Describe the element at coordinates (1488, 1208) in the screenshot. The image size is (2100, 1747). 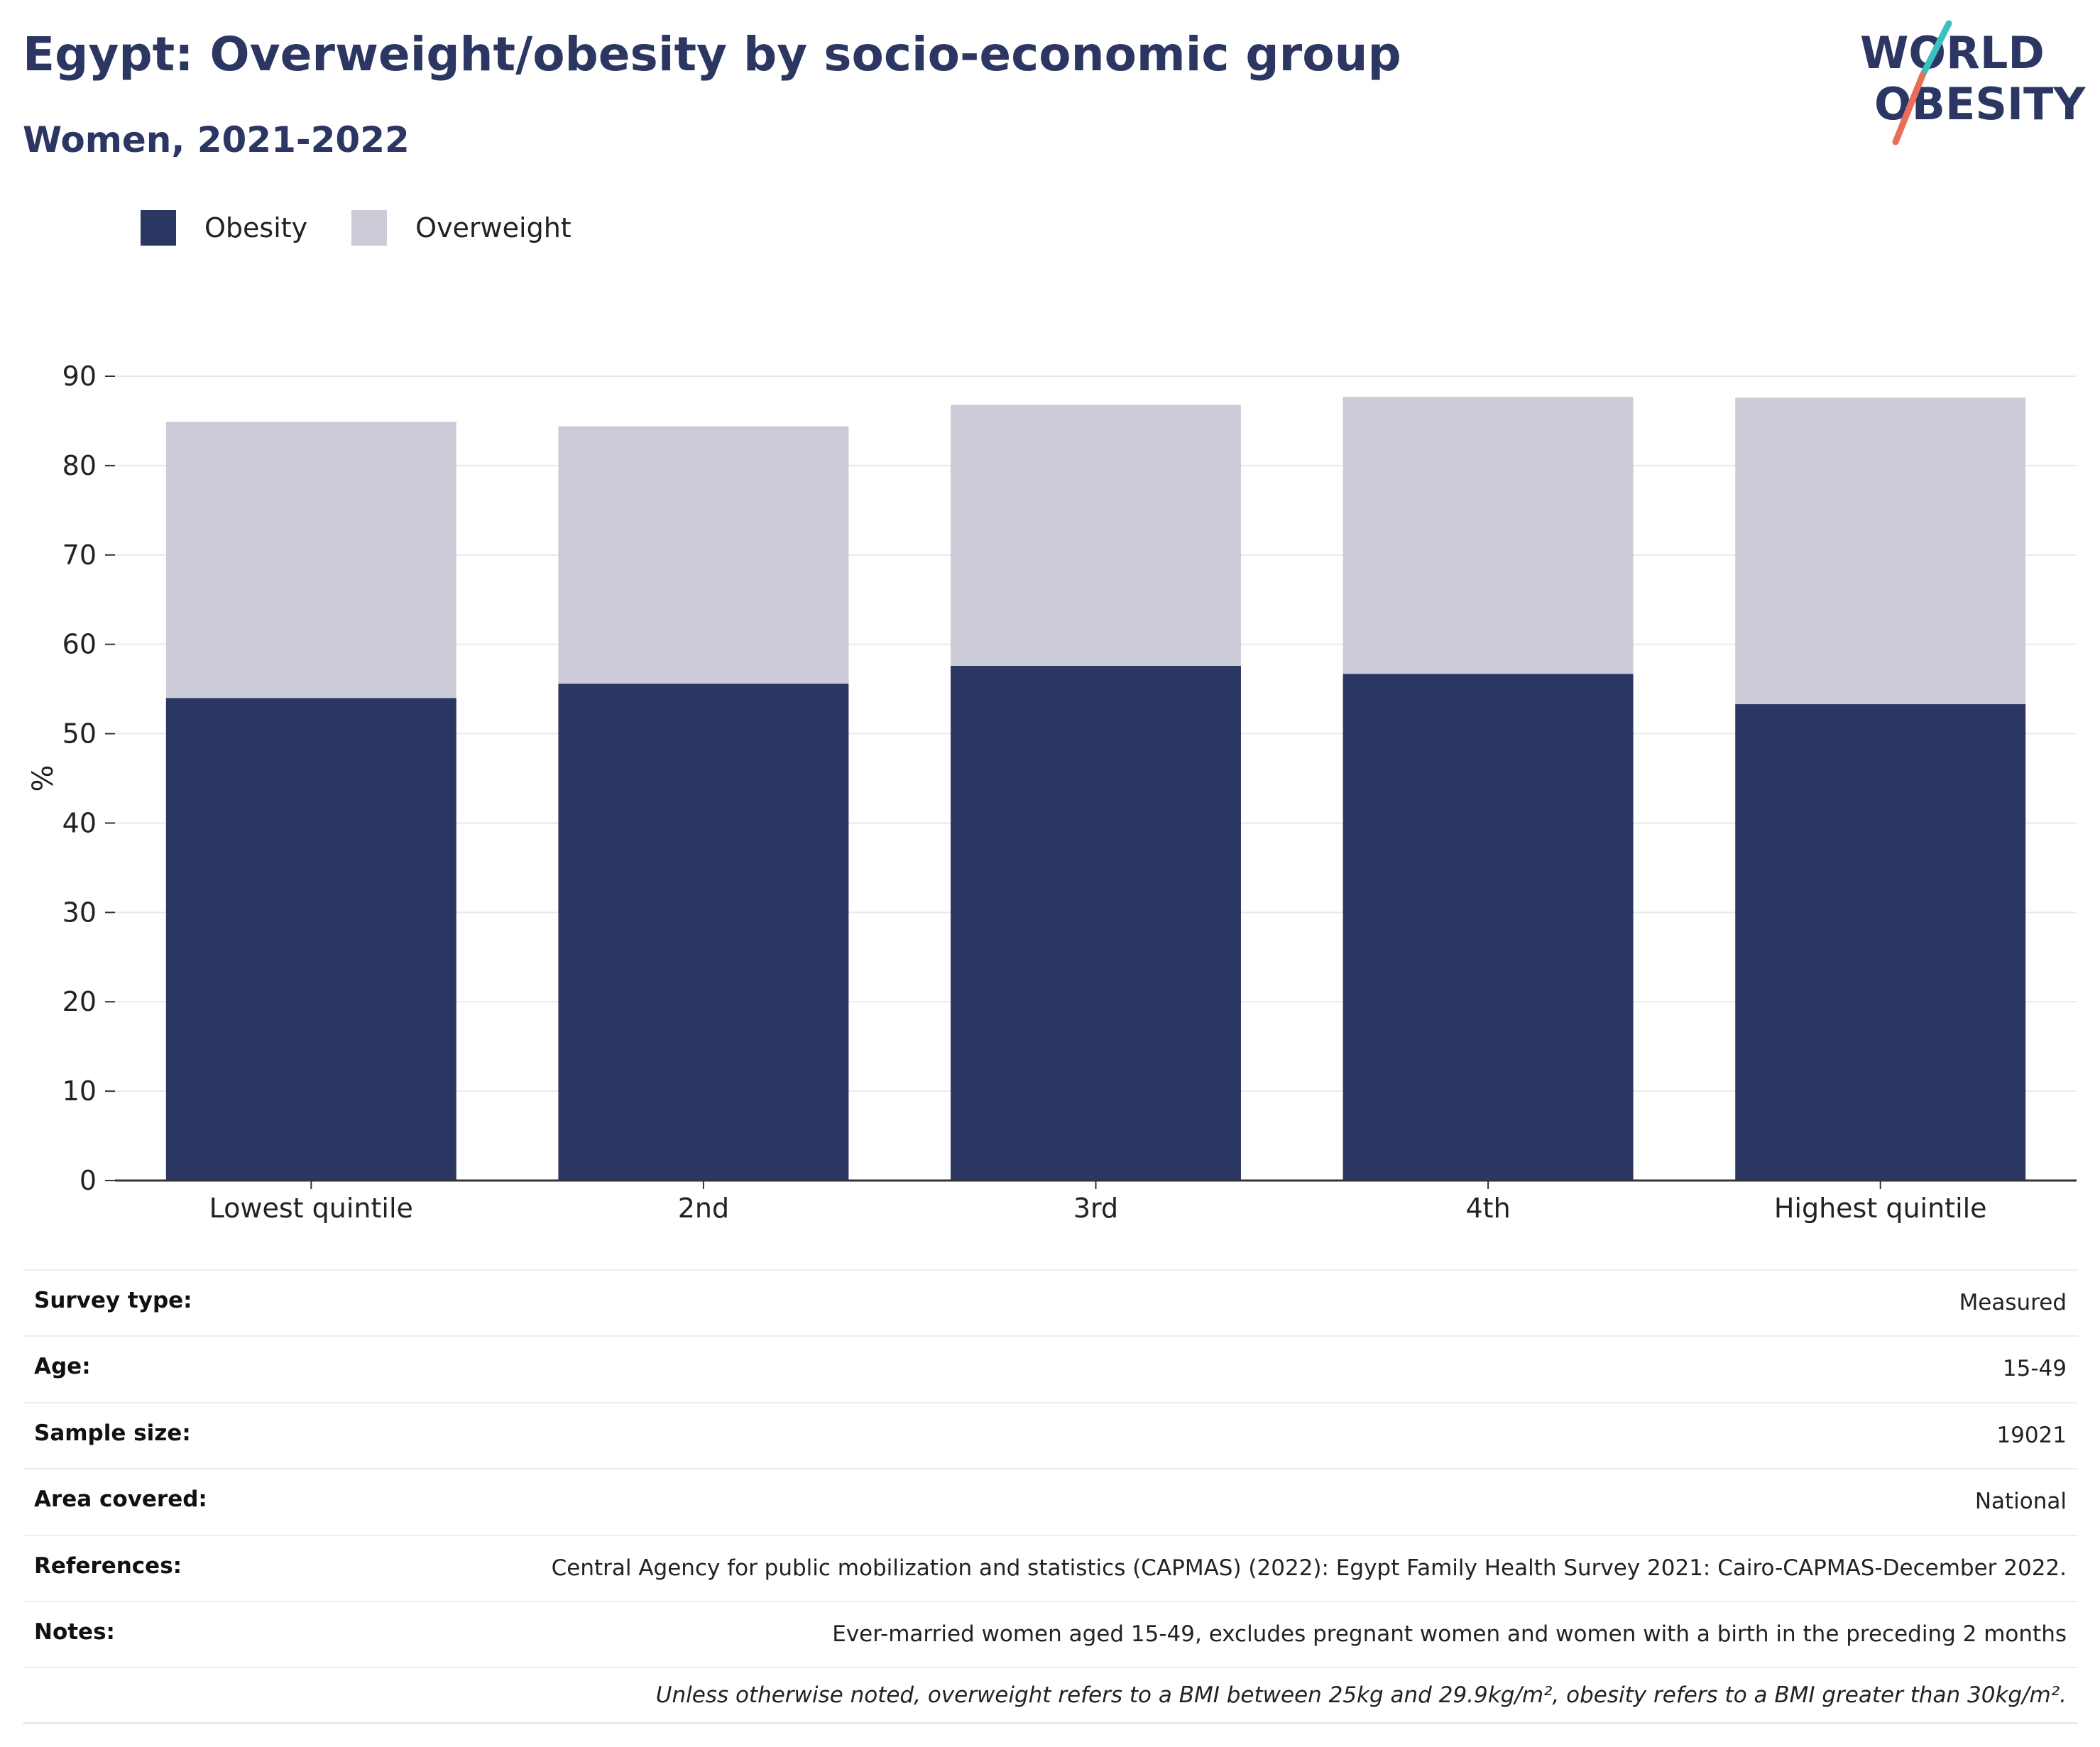
I see `x-tick-label: 4th` at that location.